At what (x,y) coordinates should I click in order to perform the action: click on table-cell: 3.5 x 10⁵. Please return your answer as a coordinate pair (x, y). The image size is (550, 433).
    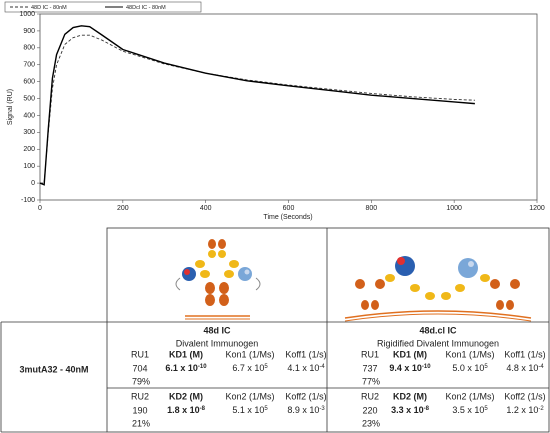
    Looking at the image, I should click on (470, 410).